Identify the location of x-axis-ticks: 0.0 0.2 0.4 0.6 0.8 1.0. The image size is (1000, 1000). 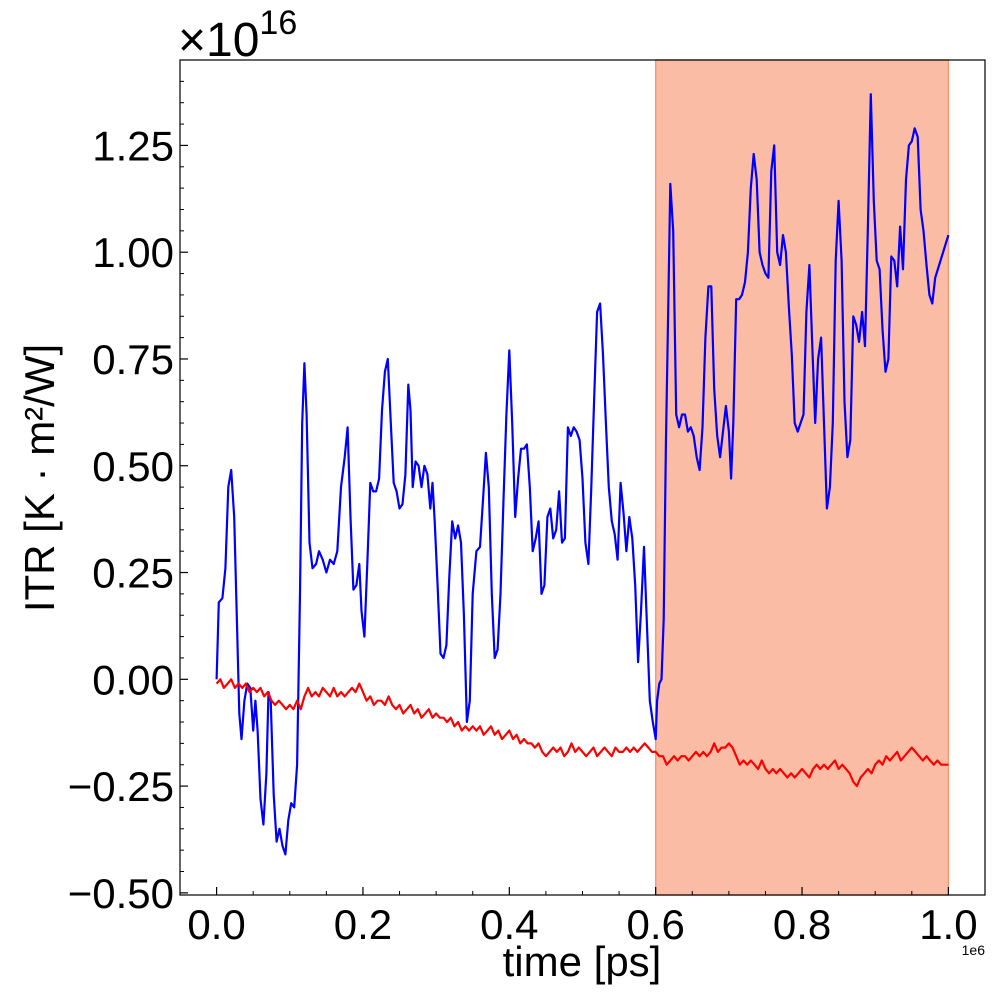
(582, 917).